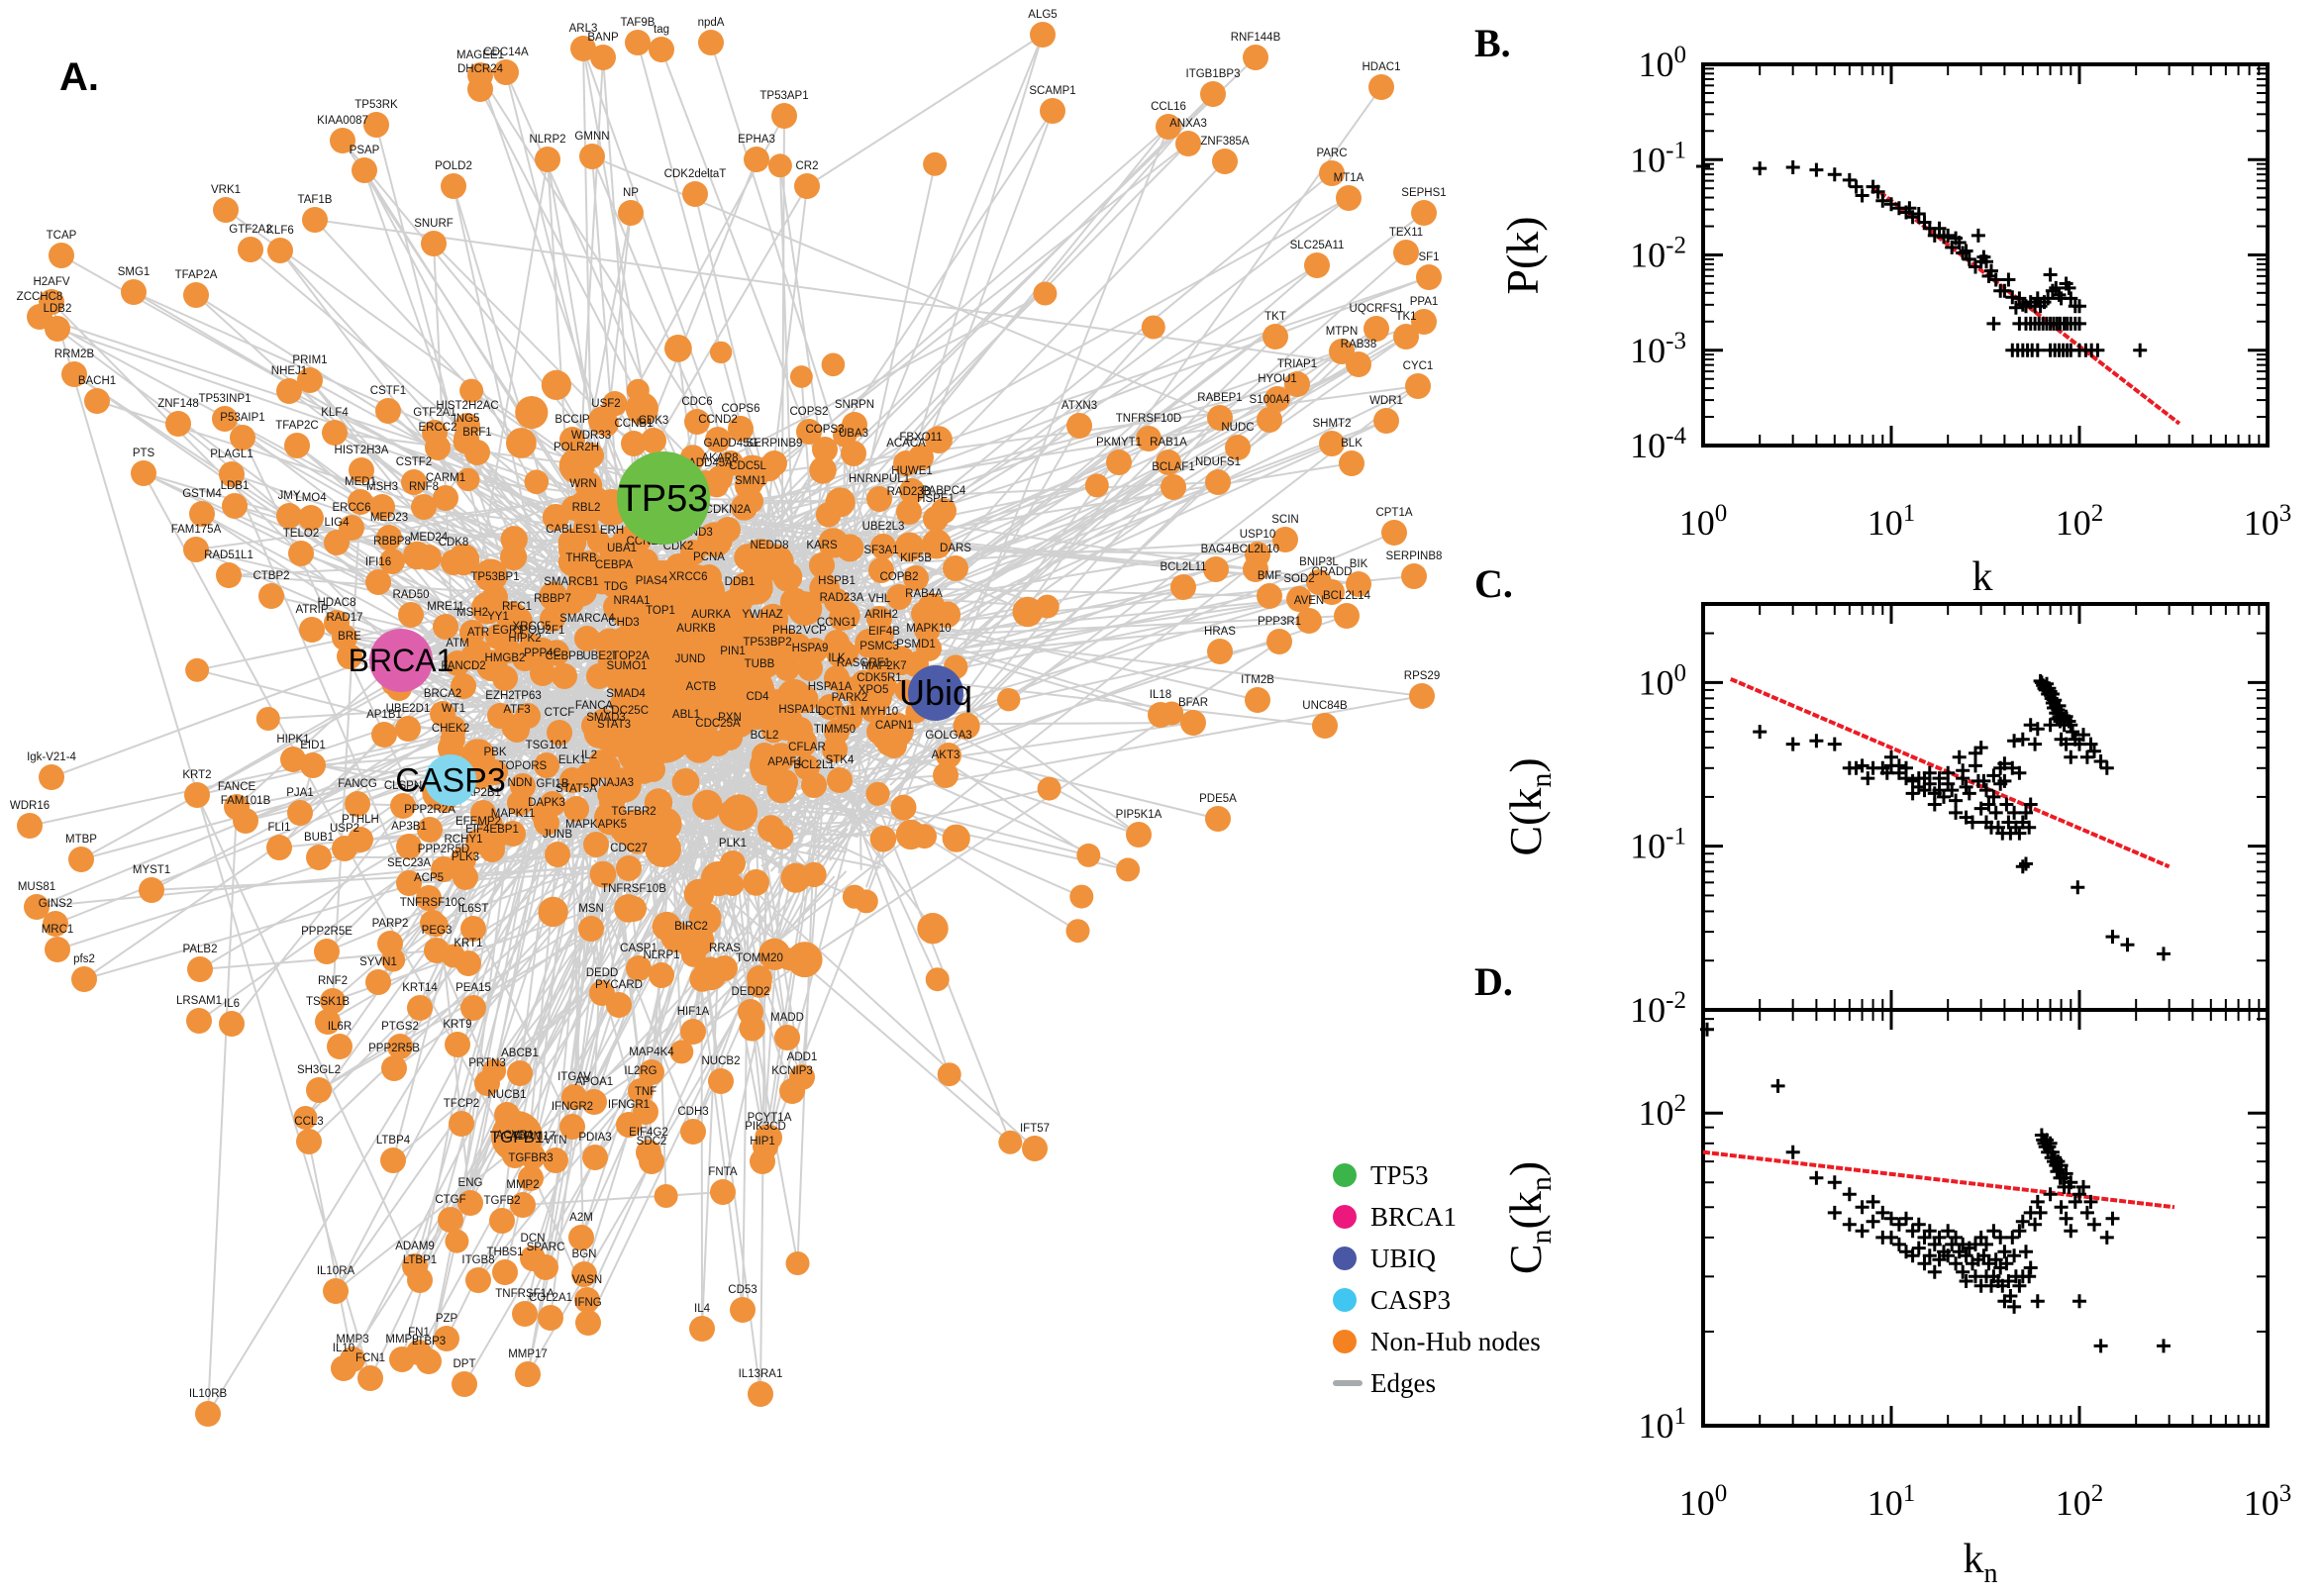  I want to click on network-node-label: APOA1, so click(594, 1082).